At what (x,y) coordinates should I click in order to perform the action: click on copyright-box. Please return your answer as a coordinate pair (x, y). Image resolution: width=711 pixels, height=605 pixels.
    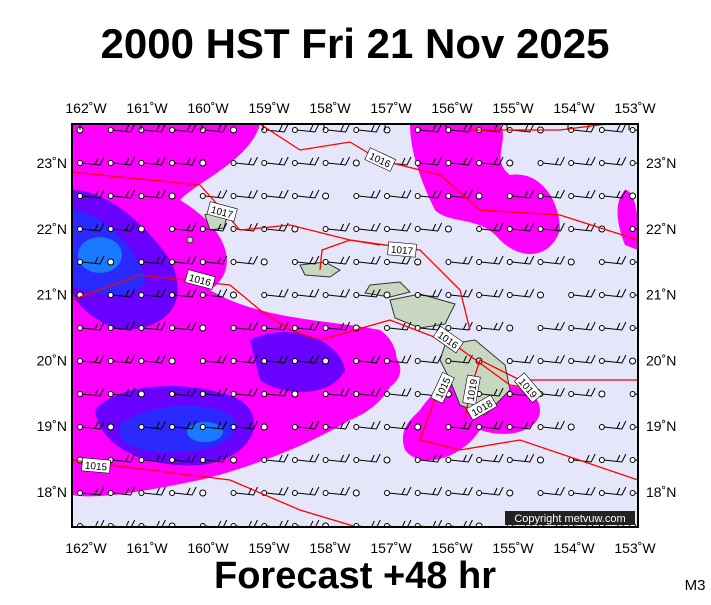
    Looking at the image, I should click on (570, 518).